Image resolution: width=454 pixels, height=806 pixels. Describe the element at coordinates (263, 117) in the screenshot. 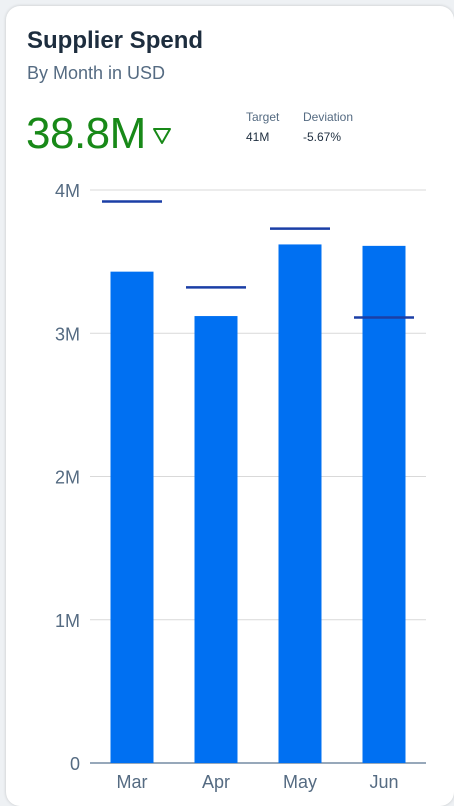

I see `target-label: Target` at that location.